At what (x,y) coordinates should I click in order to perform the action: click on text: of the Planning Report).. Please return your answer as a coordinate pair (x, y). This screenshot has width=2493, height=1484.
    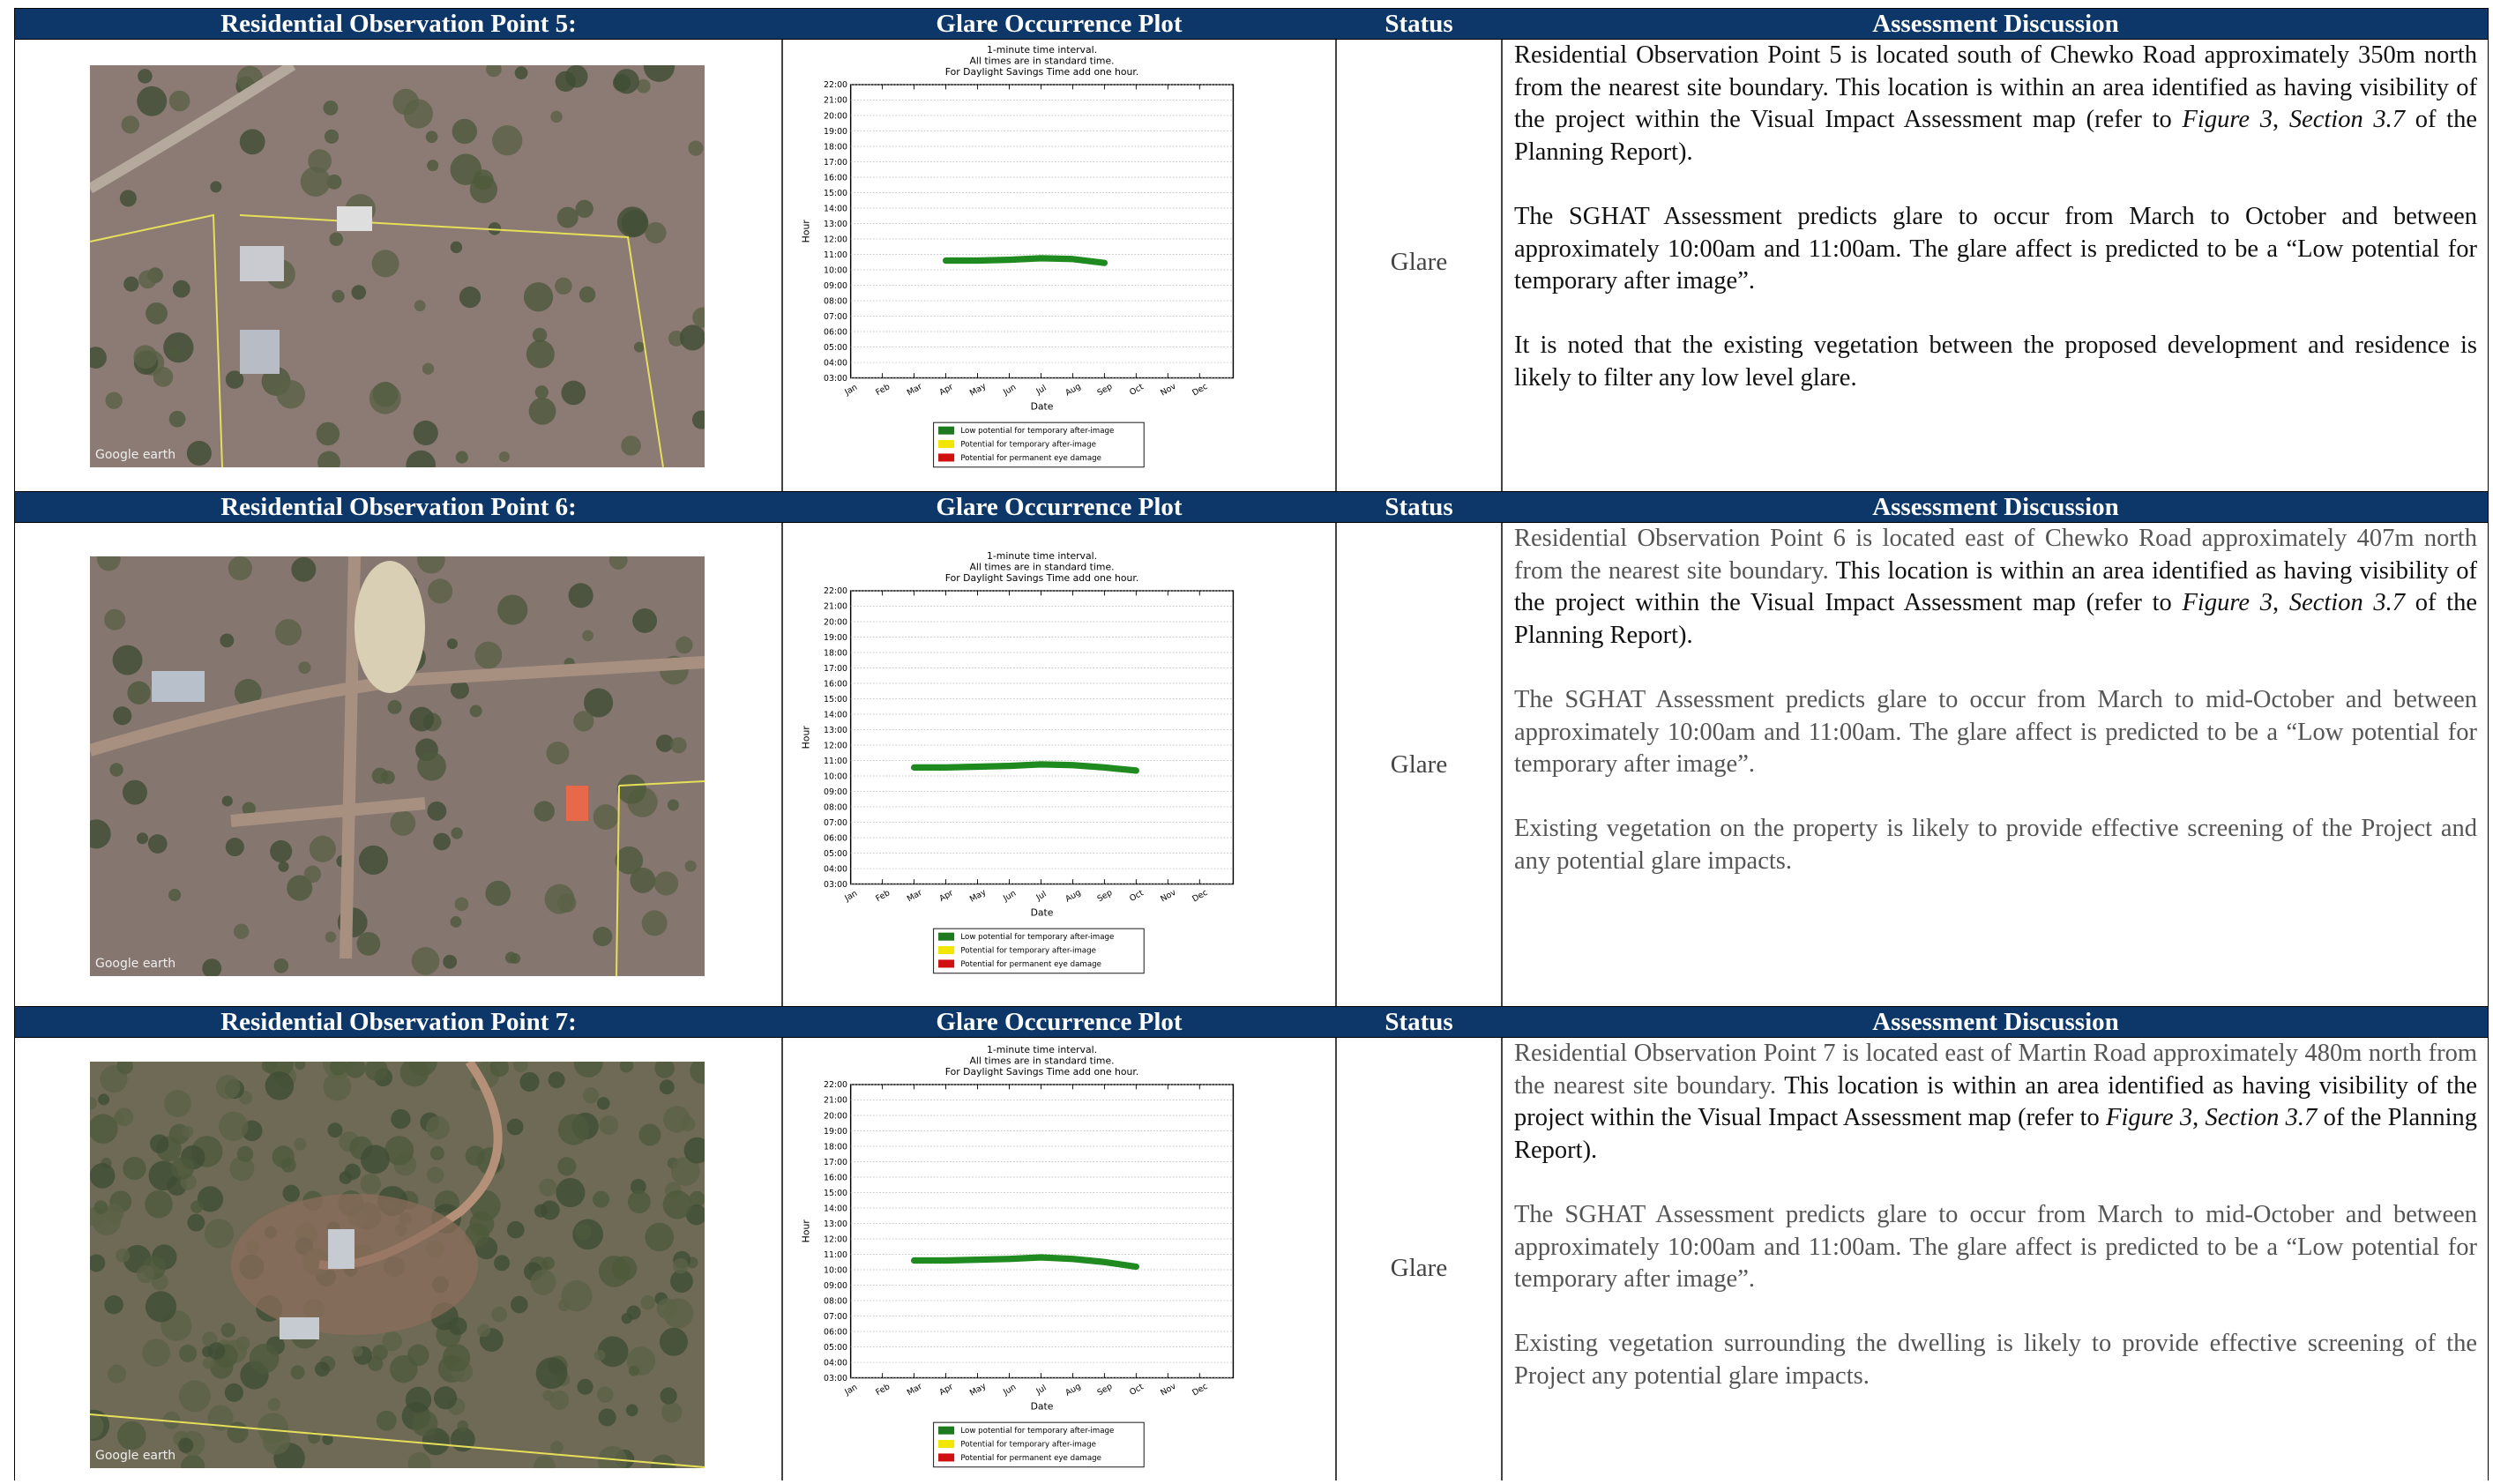
    Looking at the image, I should click on (1996, 619).